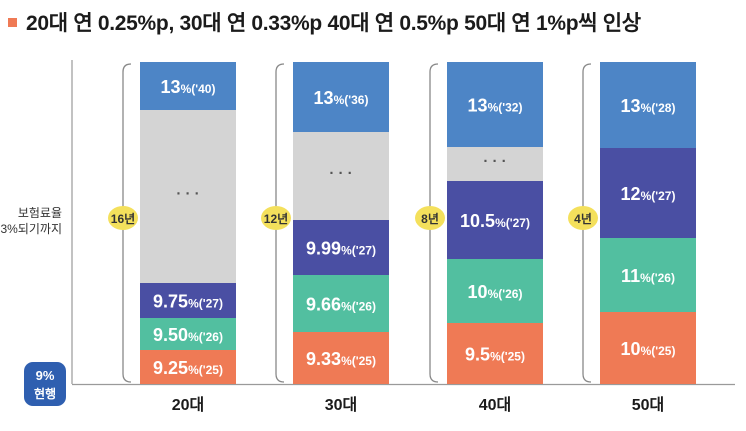  I want to click on category-label: 50대, so click(648, 405).